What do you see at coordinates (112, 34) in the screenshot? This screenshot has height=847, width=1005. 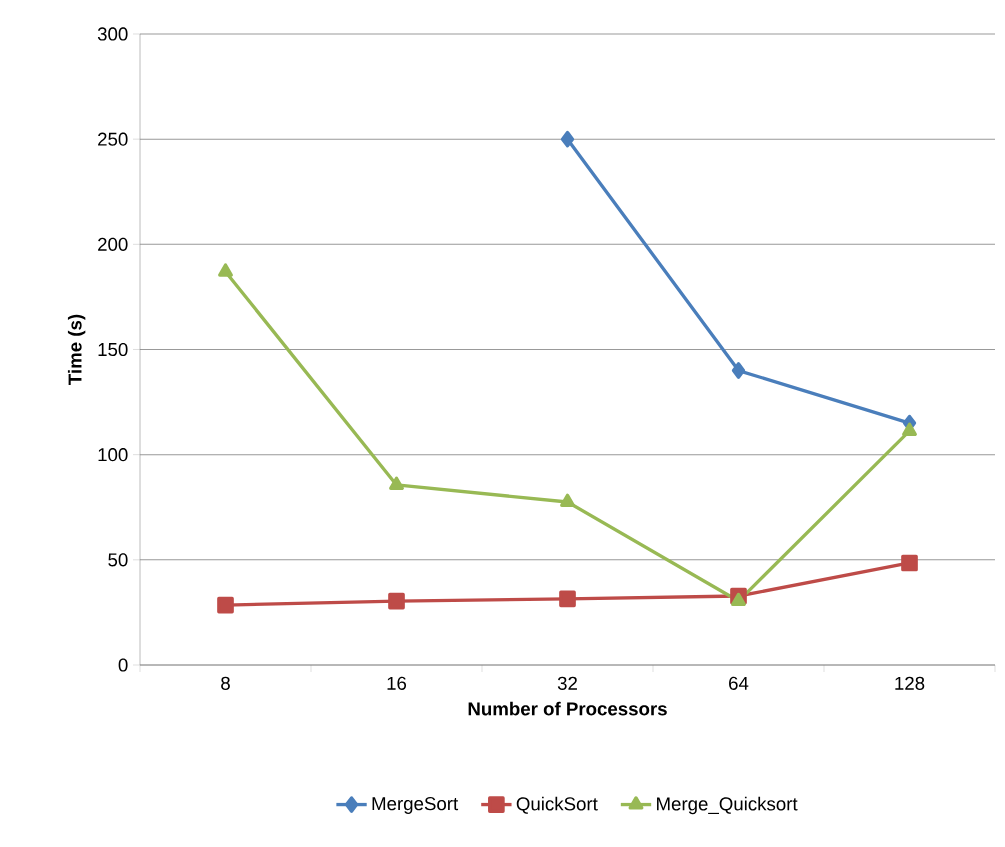 I see `y-tick-label: 300` at bounding box center [112, 34].